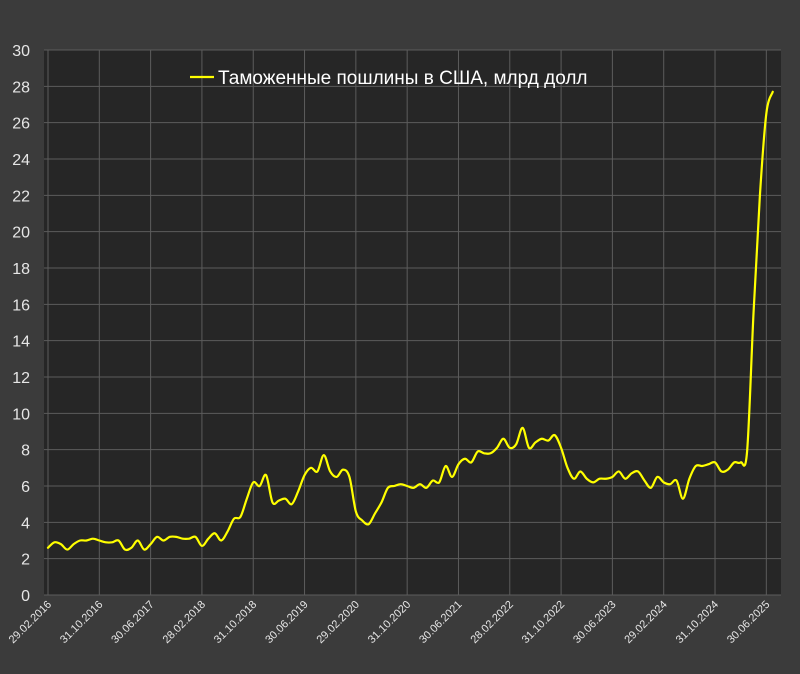 The height and width of the screenshot is (674, 800). What do you see at coordinates (21, 87) in the screenshot?
I see `y-tick-label: 28` at bounding box center [21, 87].